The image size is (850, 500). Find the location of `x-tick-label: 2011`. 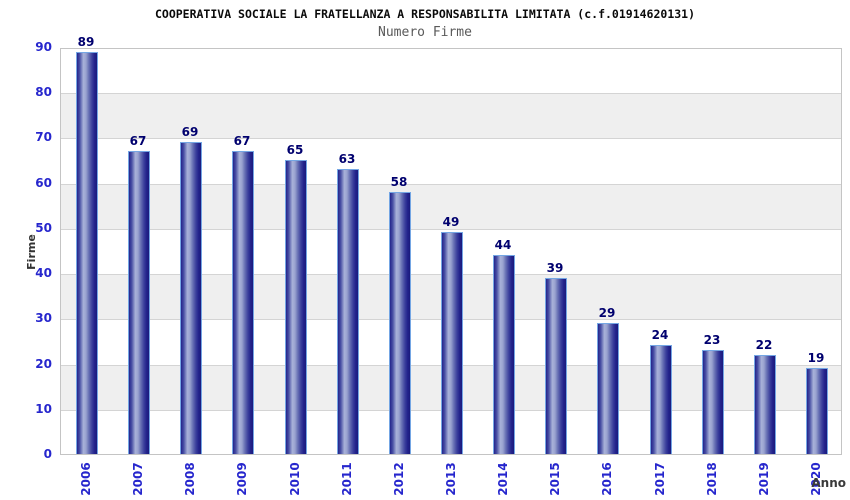

x-tick-label: 2011 is located at coordinates (347, 479).